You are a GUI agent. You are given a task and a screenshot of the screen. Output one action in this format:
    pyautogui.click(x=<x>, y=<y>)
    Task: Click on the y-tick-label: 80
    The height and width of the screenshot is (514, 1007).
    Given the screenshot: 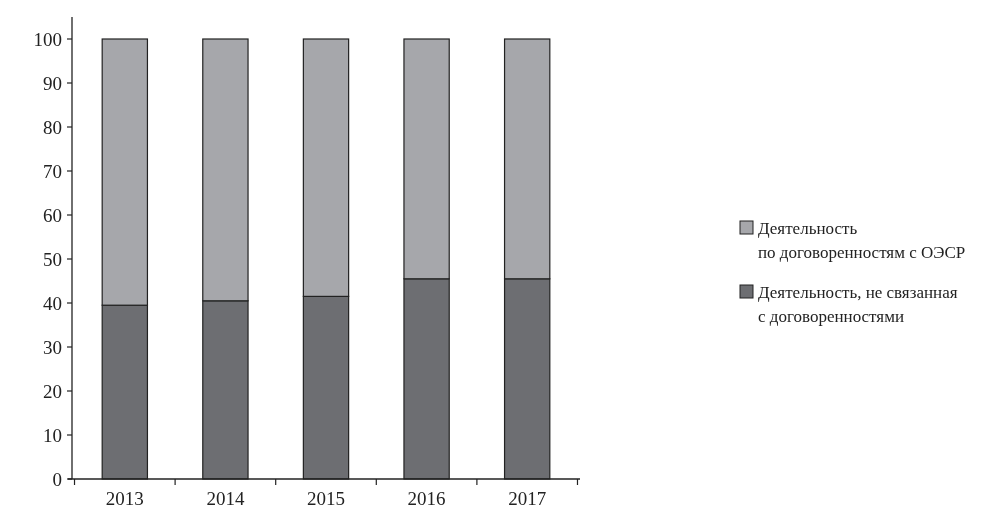 What is the action you would take?
    pyautogui.click(x=52, y=127)
    